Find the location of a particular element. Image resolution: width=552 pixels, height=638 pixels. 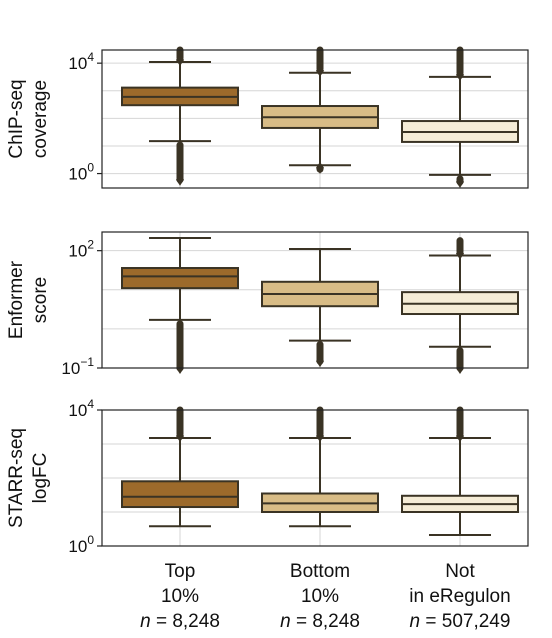

x-category-label: Top is located at coordinates (180, 571).